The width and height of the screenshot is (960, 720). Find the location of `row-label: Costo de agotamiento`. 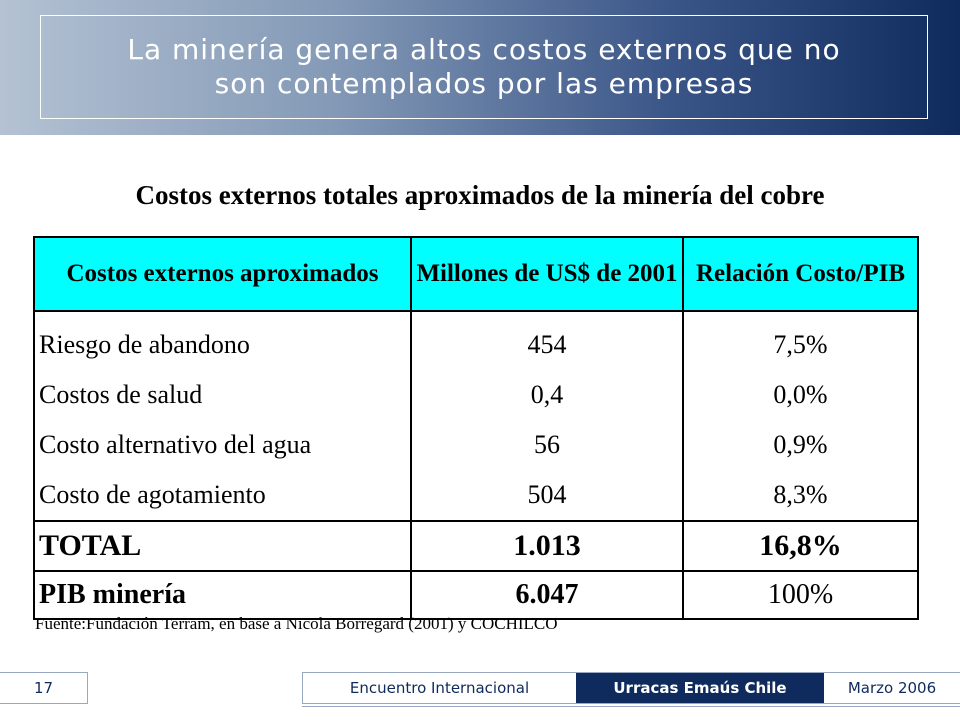

row-label: Costo de agotamiento is located at coordinates (222, 496).